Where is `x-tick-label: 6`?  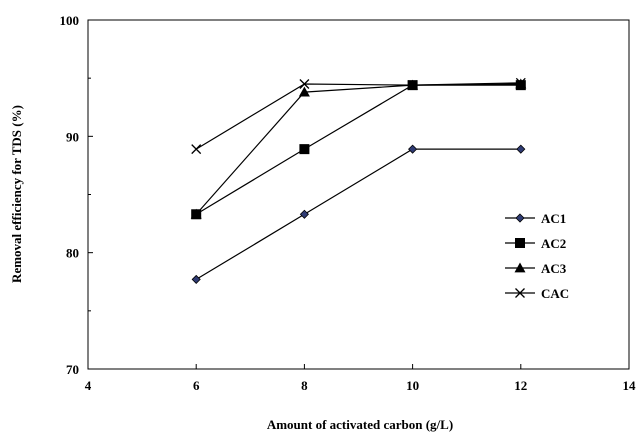
x-tick-label: 6 is located at coordinates (196, 385).